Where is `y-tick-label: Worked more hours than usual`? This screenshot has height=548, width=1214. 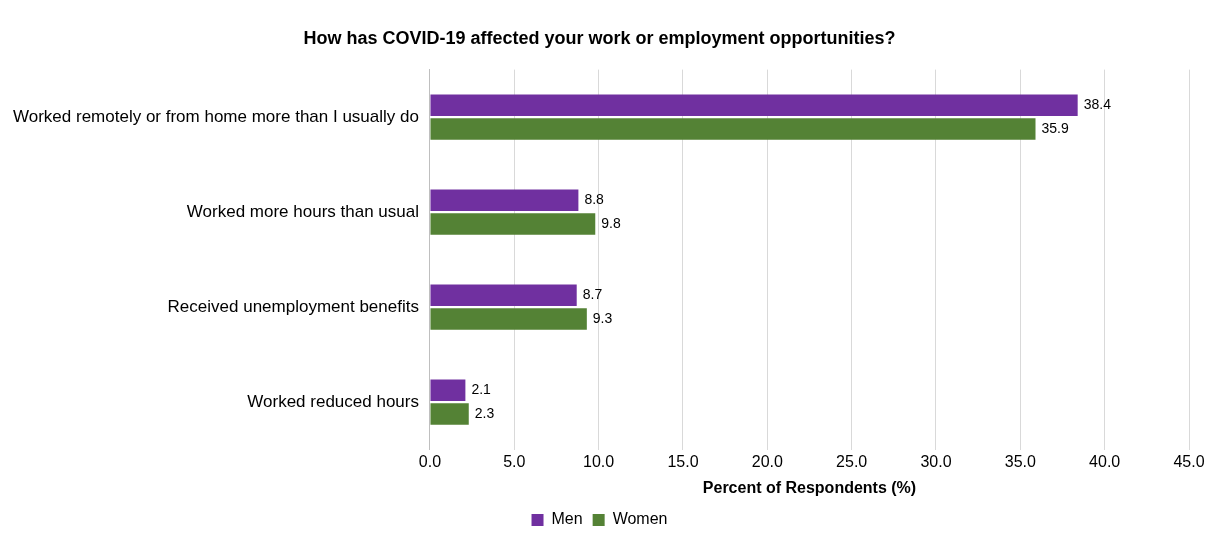
y-tick-label: Worked more hours than usual is located at coordinates (302, 211).